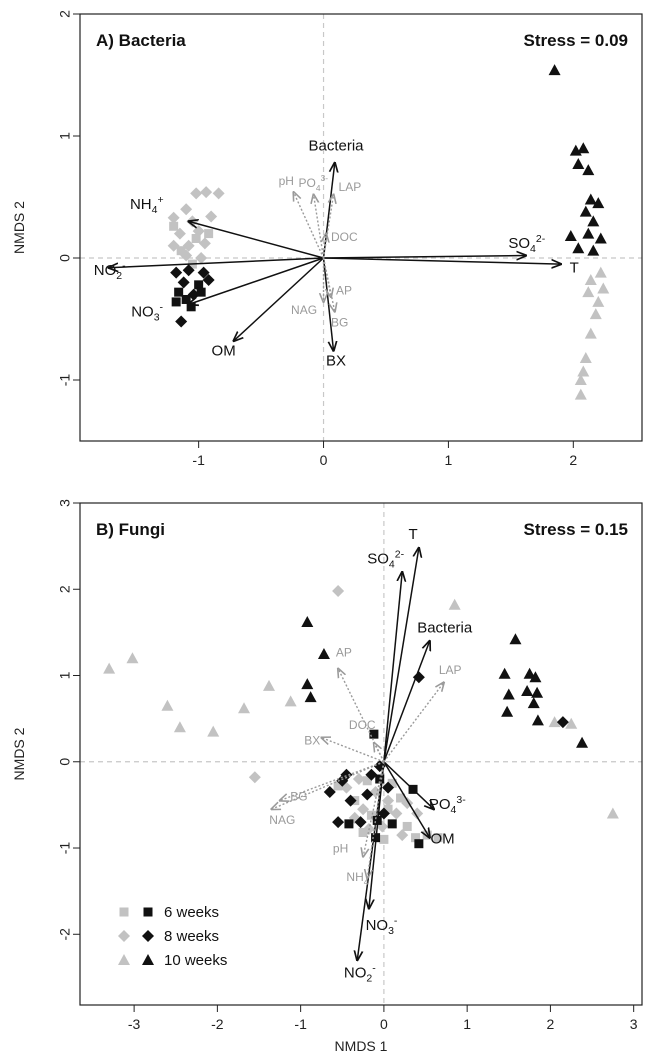 The image size is (654, 1063). I want to click on vector-label-doc: DOC, so click(362, 725).